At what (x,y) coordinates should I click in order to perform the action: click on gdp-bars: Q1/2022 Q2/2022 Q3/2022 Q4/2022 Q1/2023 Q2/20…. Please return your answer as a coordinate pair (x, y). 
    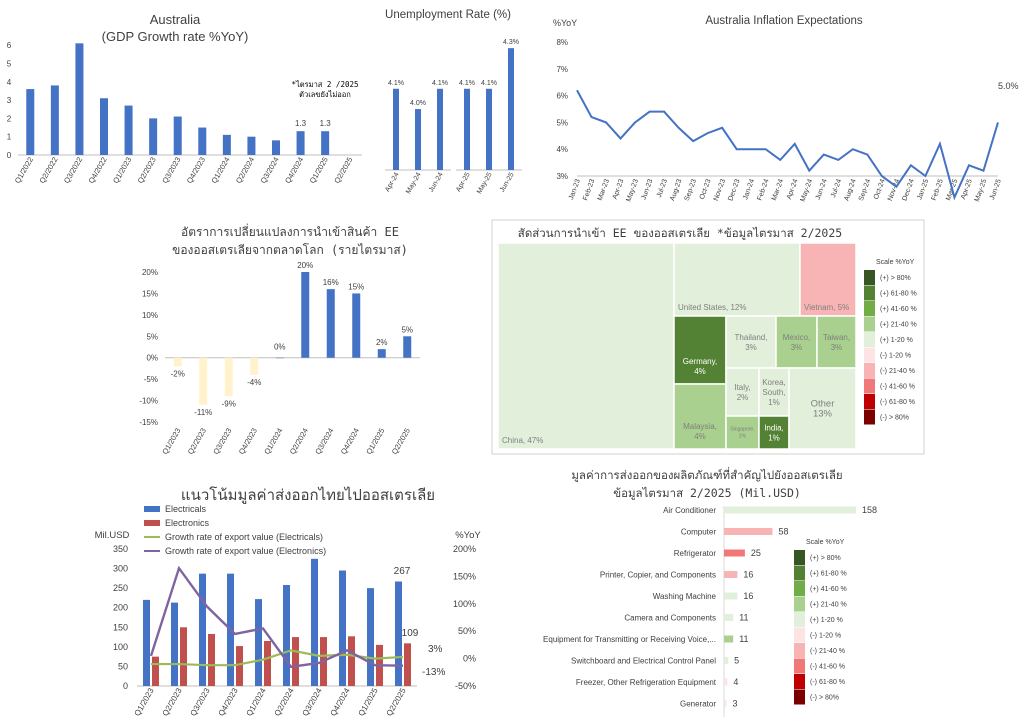
    Looking at the image, I should click on (183, 114).